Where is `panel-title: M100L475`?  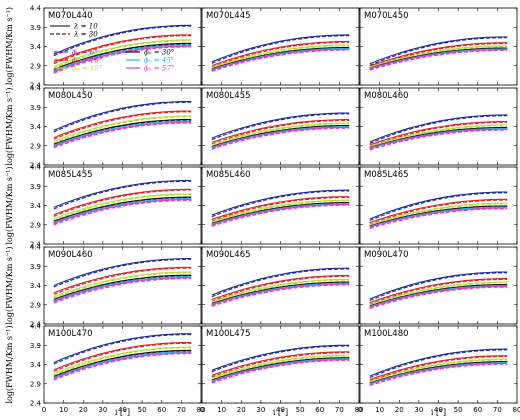 panel-title: M100L475 is located at coordinates (228, 334).